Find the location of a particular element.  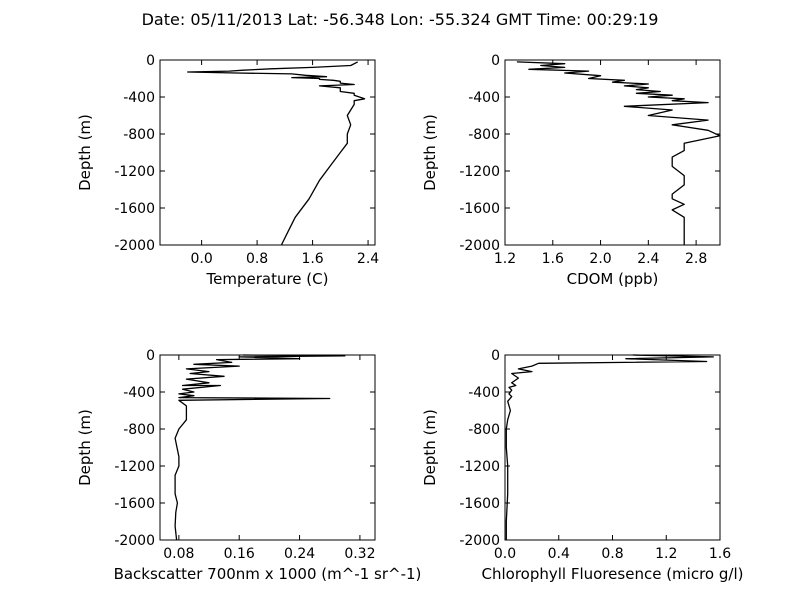

x-tick-label: 2.8 is located at coordinates (696, 259).